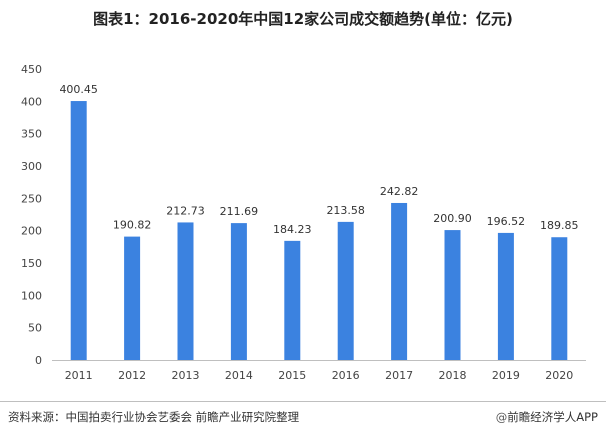 Image resolution: width=606 pixels, height=436 pixels. Describe the element at coordinates (78, 89) in the screenshot. I see `data-label-2011: 400.45` at that location.